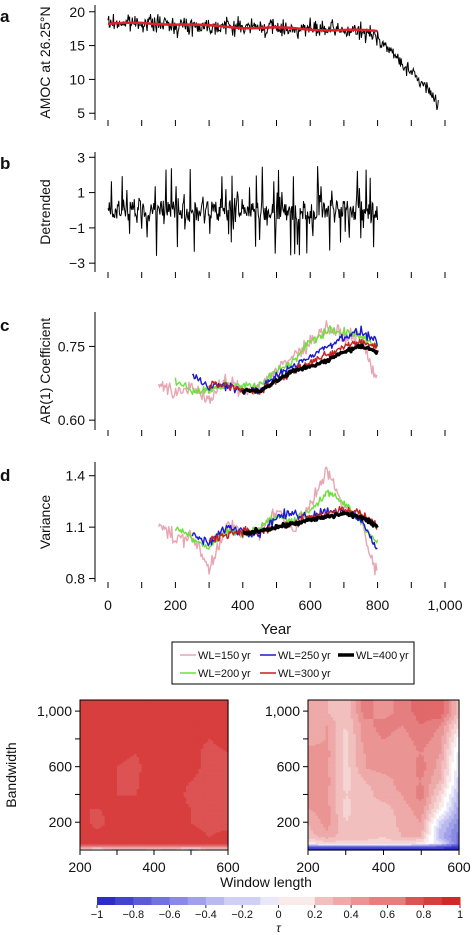 The width and height of the screenshot is (474, 935). Describe the element at coordinates (224, 656) in the screenshot. I see `legend-label: WL=150 yr` at that location.